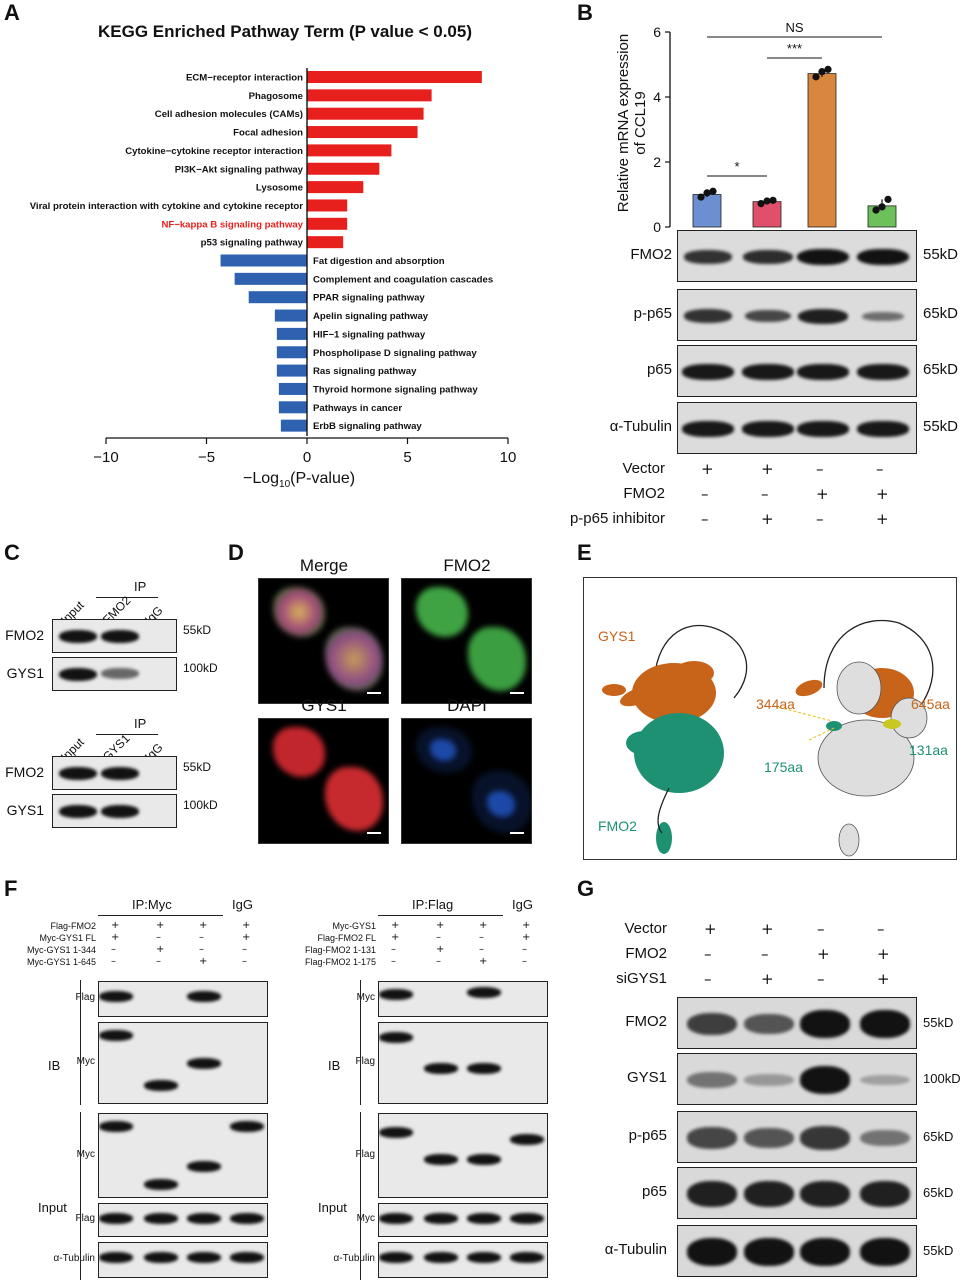 The image size is (963, 1280). Describe the element at coordinates (617, 636) in the screenshot. I see `gys1-structure-label: GYS1` at that location.